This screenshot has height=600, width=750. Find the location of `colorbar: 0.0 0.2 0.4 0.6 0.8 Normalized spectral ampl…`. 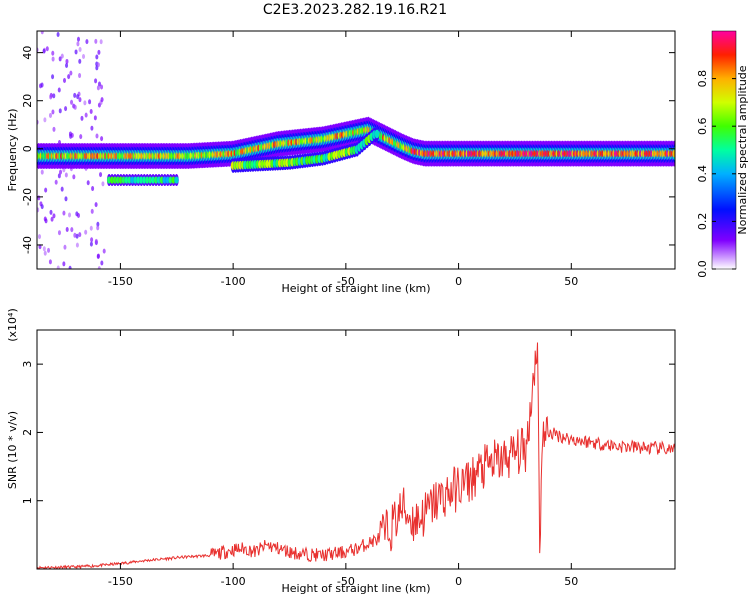

colorbar: 0.0 0.2 0.4 0.6 0.8 Normalized spectral ampl… is located at coordinates (722, 154).